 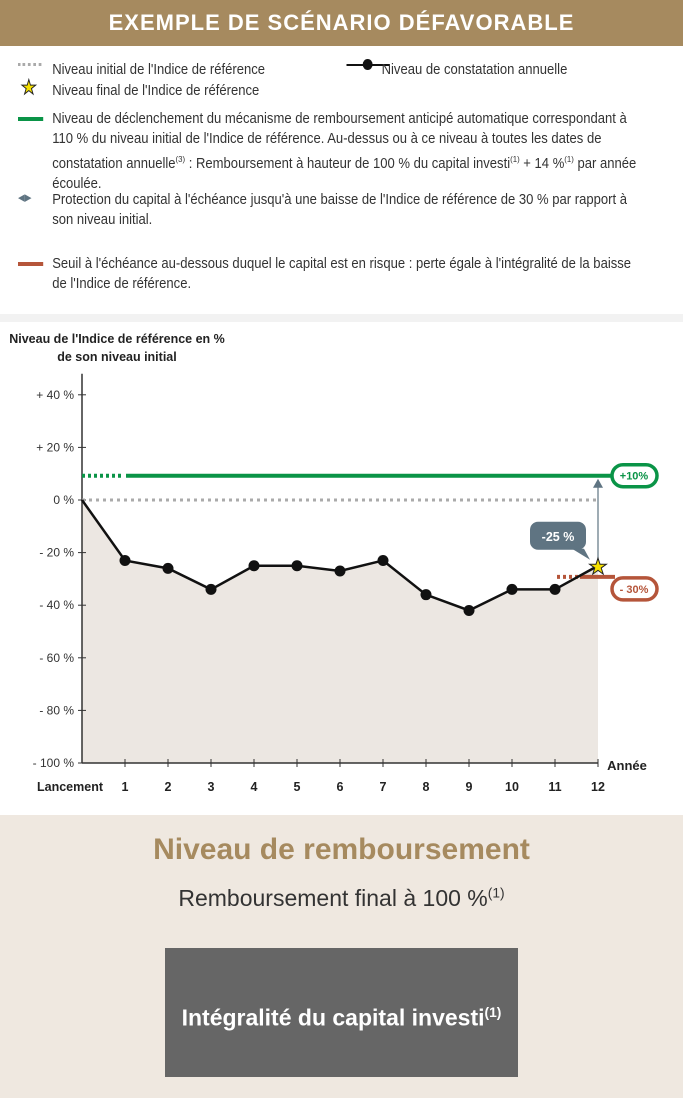 I want to click on barrier-badge-label: - 30%, so click(x=634, y=590).